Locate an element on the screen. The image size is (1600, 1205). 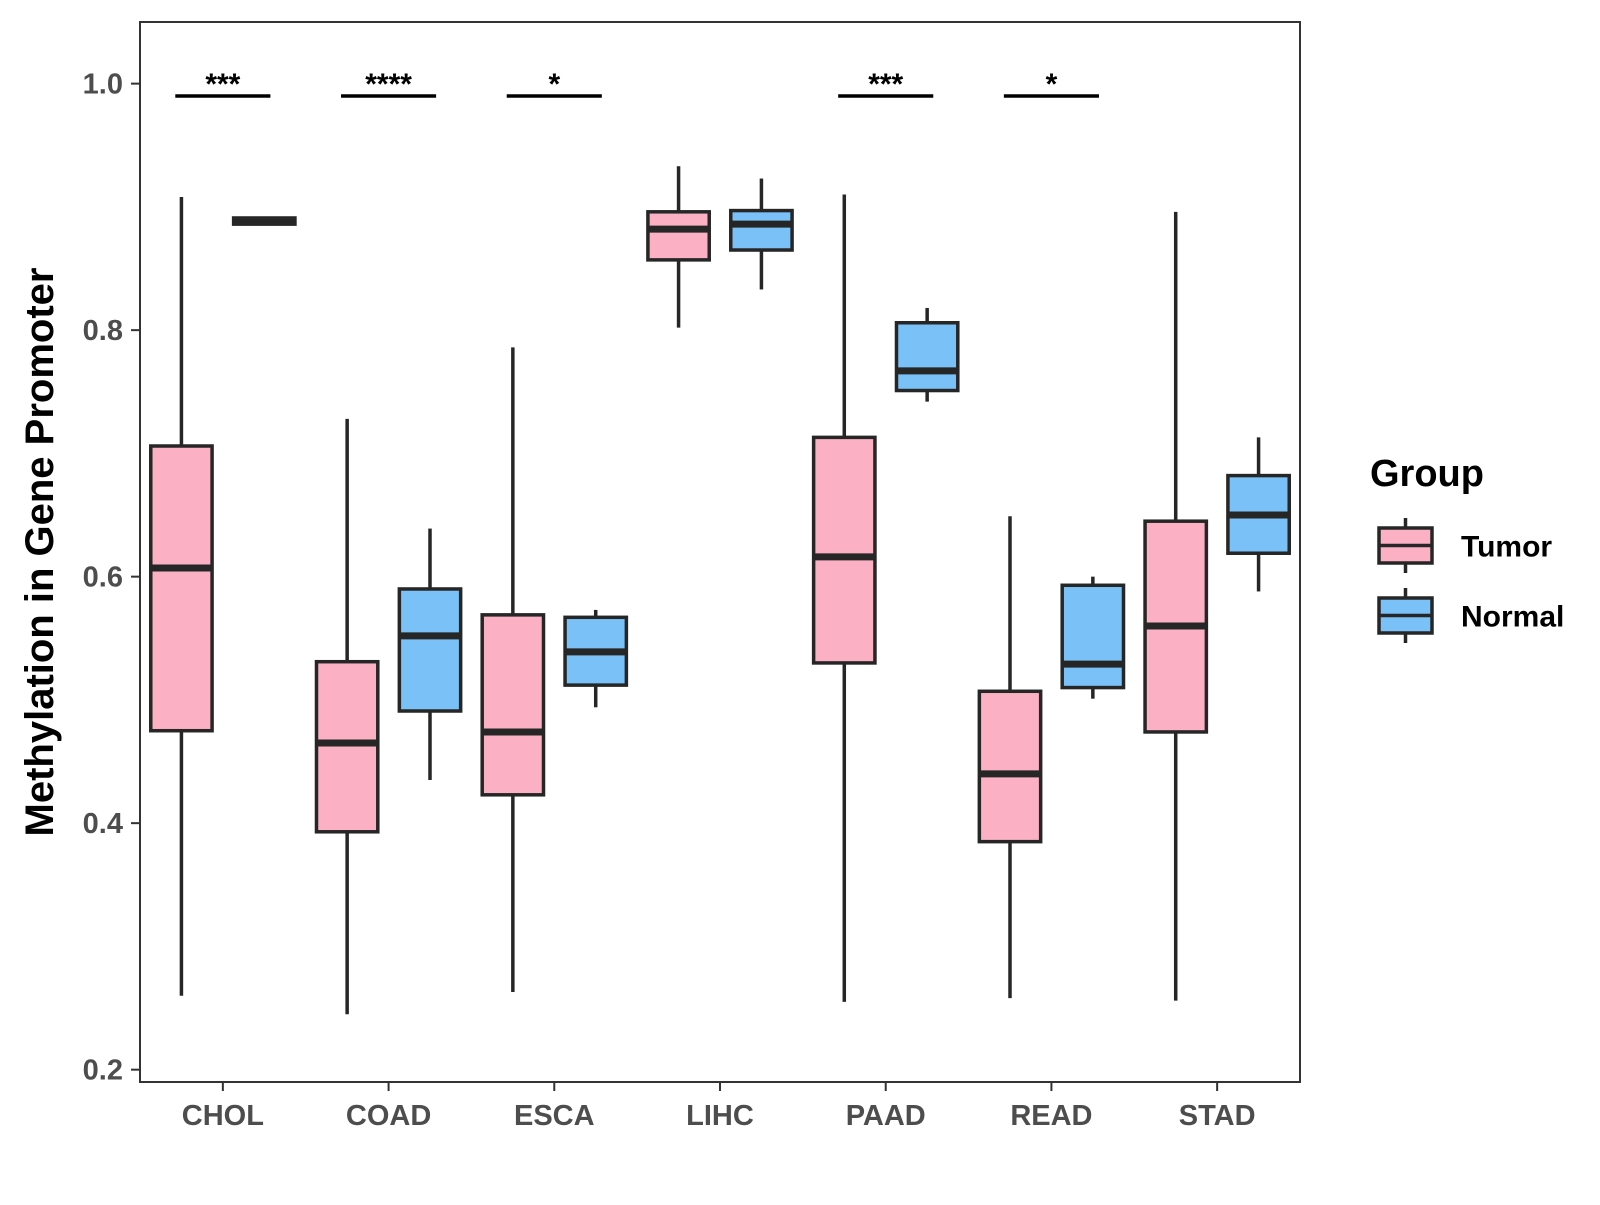
x-tick-label: PAAD is located at coordinates (886, 1116).